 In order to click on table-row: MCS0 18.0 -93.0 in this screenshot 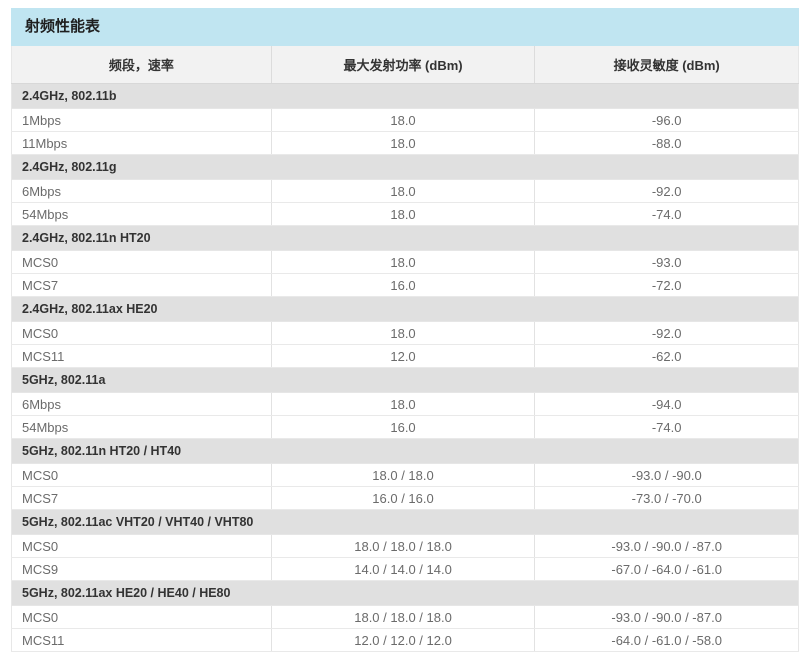, I will do `click(405, 262)`.